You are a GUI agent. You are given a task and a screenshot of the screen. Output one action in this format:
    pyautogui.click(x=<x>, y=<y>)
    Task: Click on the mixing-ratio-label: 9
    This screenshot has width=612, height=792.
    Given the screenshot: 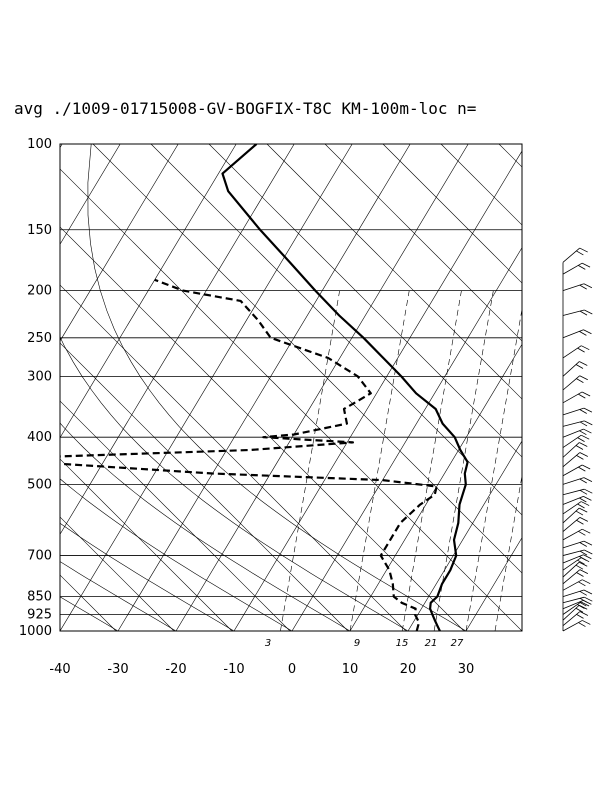 What is the action you would take?
    pyautogui.click(x=357, y=643)
    